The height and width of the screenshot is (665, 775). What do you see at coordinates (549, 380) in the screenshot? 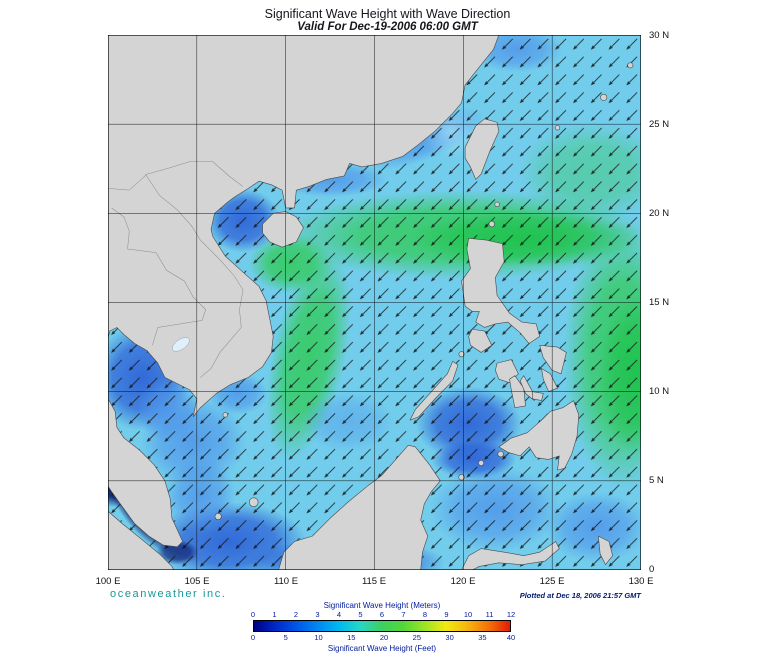
I see `landmass-leyte` at bounding box center [549, 380].